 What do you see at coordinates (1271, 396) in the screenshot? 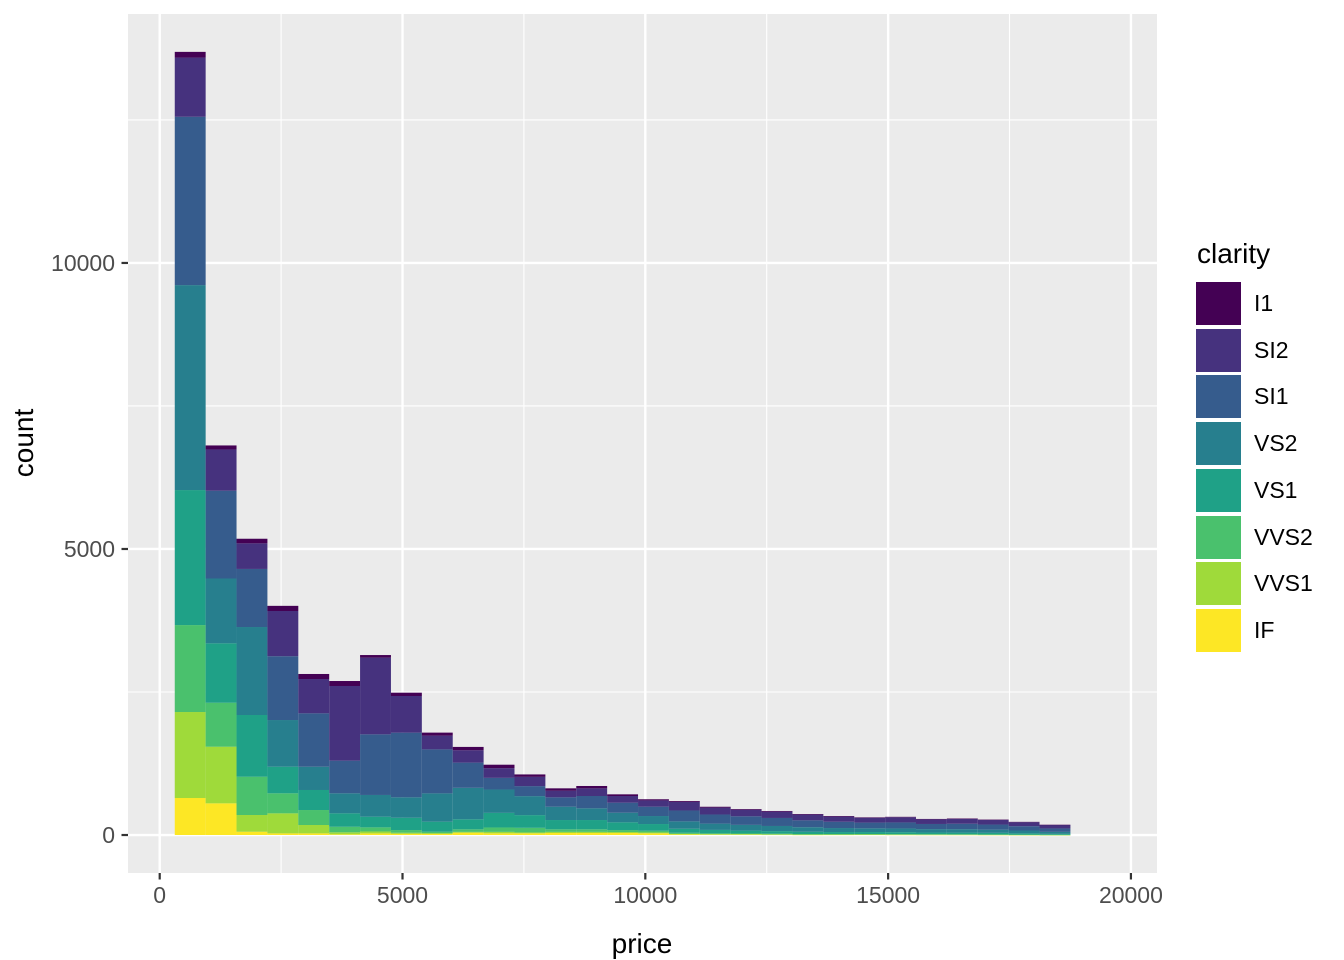
I see `legend-label: SI1` at bounding box center [1271, 396].